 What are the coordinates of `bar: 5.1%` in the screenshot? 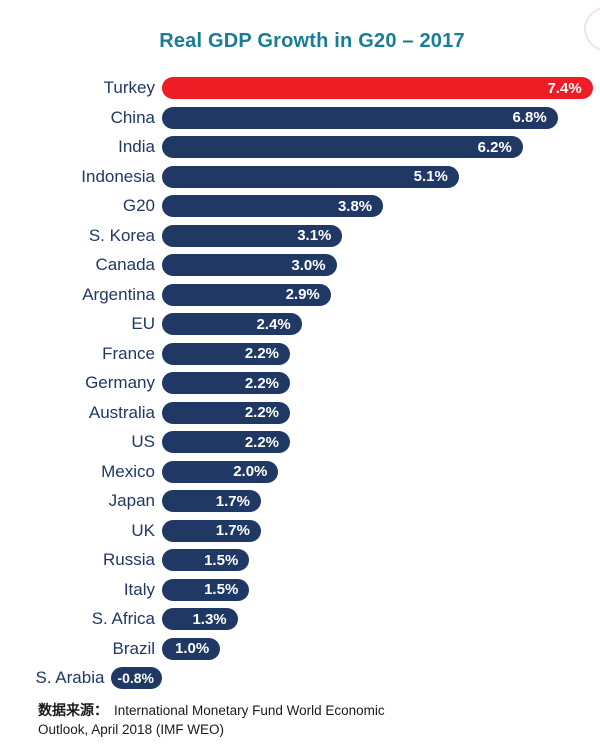 It's located at (310, 176).